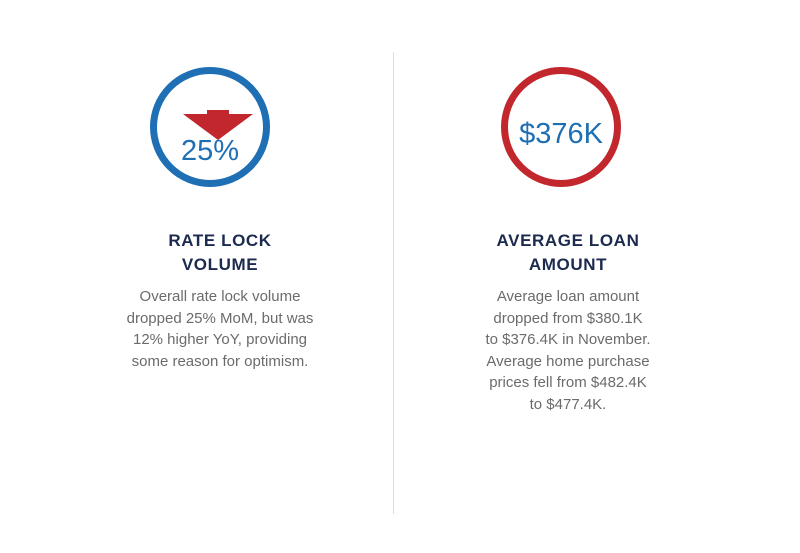 Image resolution: width=800 pixels, height=553 pixels. I want to click on description-line: some reason for optimism., so click(220, 361).